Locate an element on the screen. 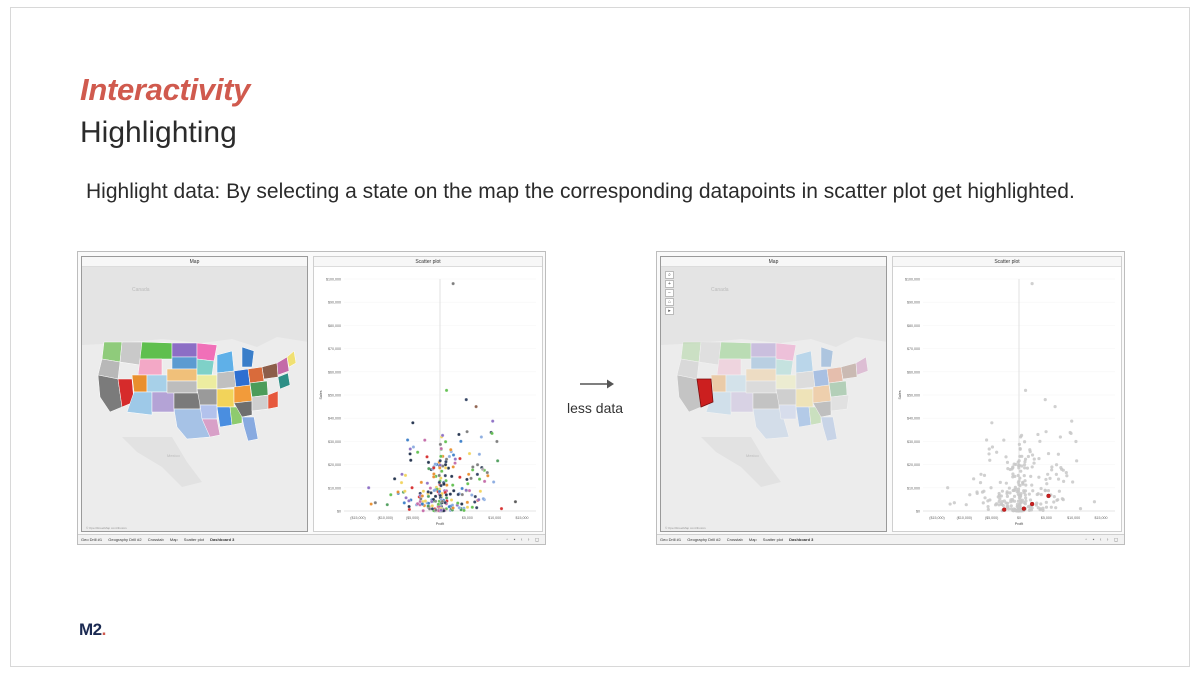  tab-geography-drill-2: Geography Drill #2 is located at coordinates (704, 539).